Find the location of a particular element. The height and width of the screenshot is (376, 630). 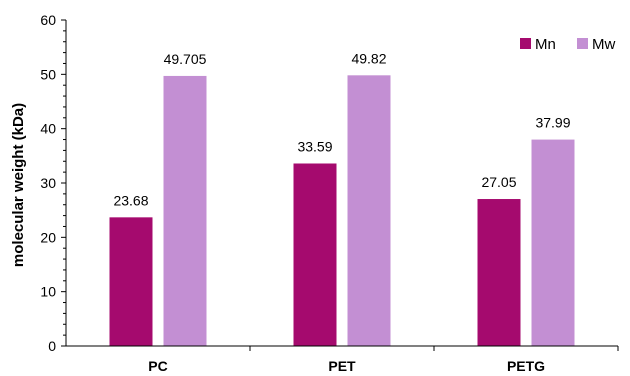

y-tick-label: 30 is located at coordinates (48, 183).